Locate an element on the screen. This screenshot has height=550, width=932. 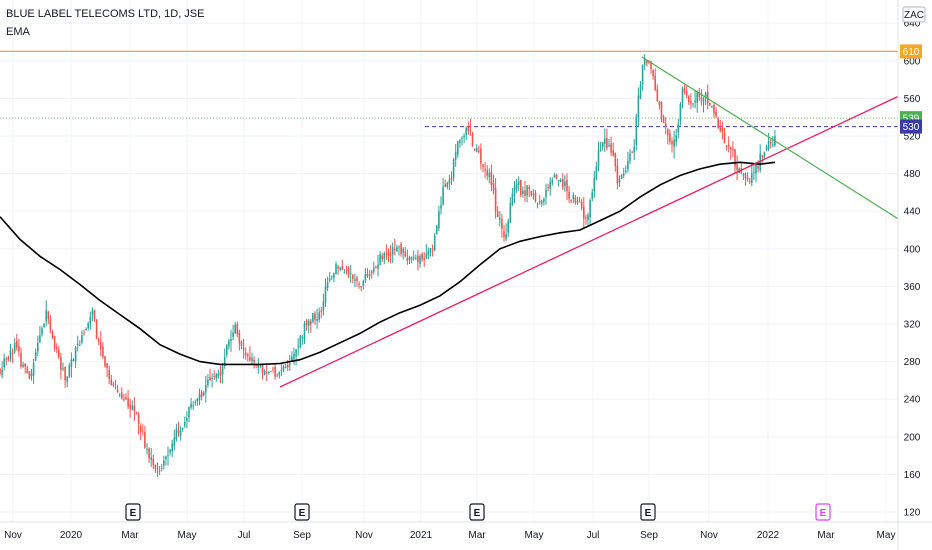
x-tick-label: 2020 is located at coordinates (71, 535).